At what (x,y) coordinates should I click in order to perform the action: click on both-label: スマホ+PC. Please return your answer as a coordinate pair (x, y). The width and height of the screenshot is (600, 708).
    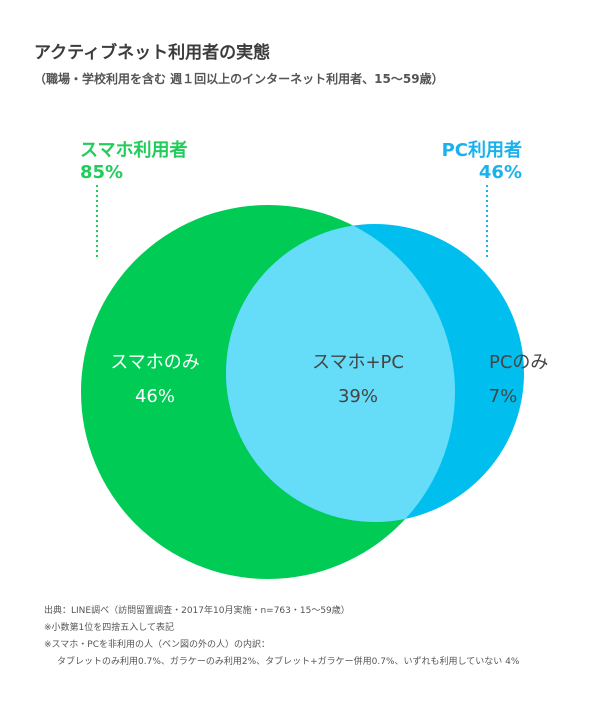
    Looking at the image, I should click on (358, 362).